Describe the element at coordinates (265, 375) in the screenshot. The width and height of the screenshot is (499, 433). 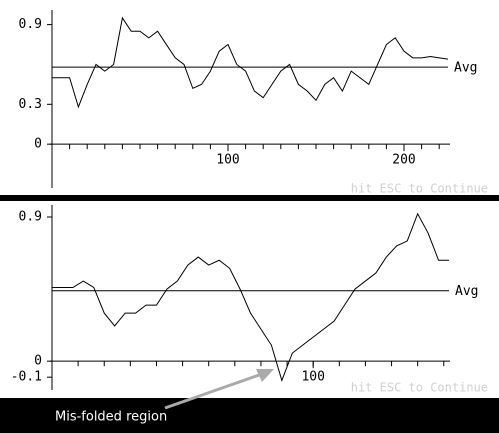
I see `annotation-arrowhead` at that location.